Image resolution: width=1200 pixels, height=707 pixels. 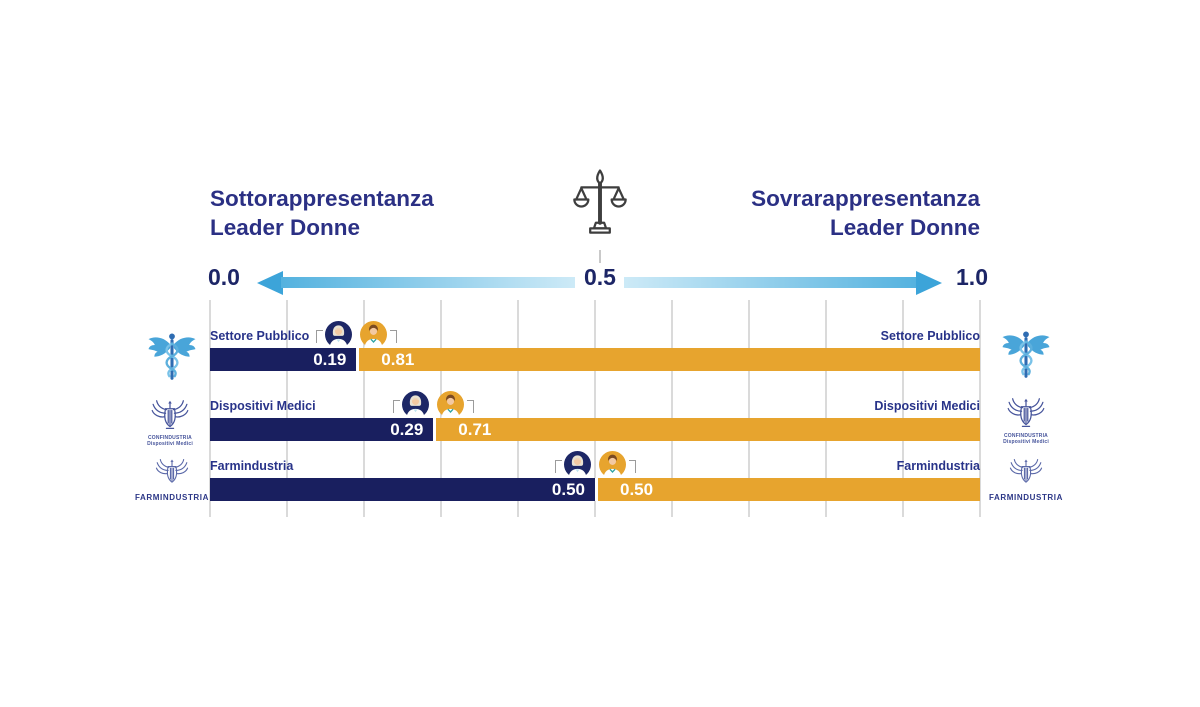 What do you see at coordinates (224, 277) in the screenshot?
I see `axis-label-min: 0.0` at bounding box center [224, 277].